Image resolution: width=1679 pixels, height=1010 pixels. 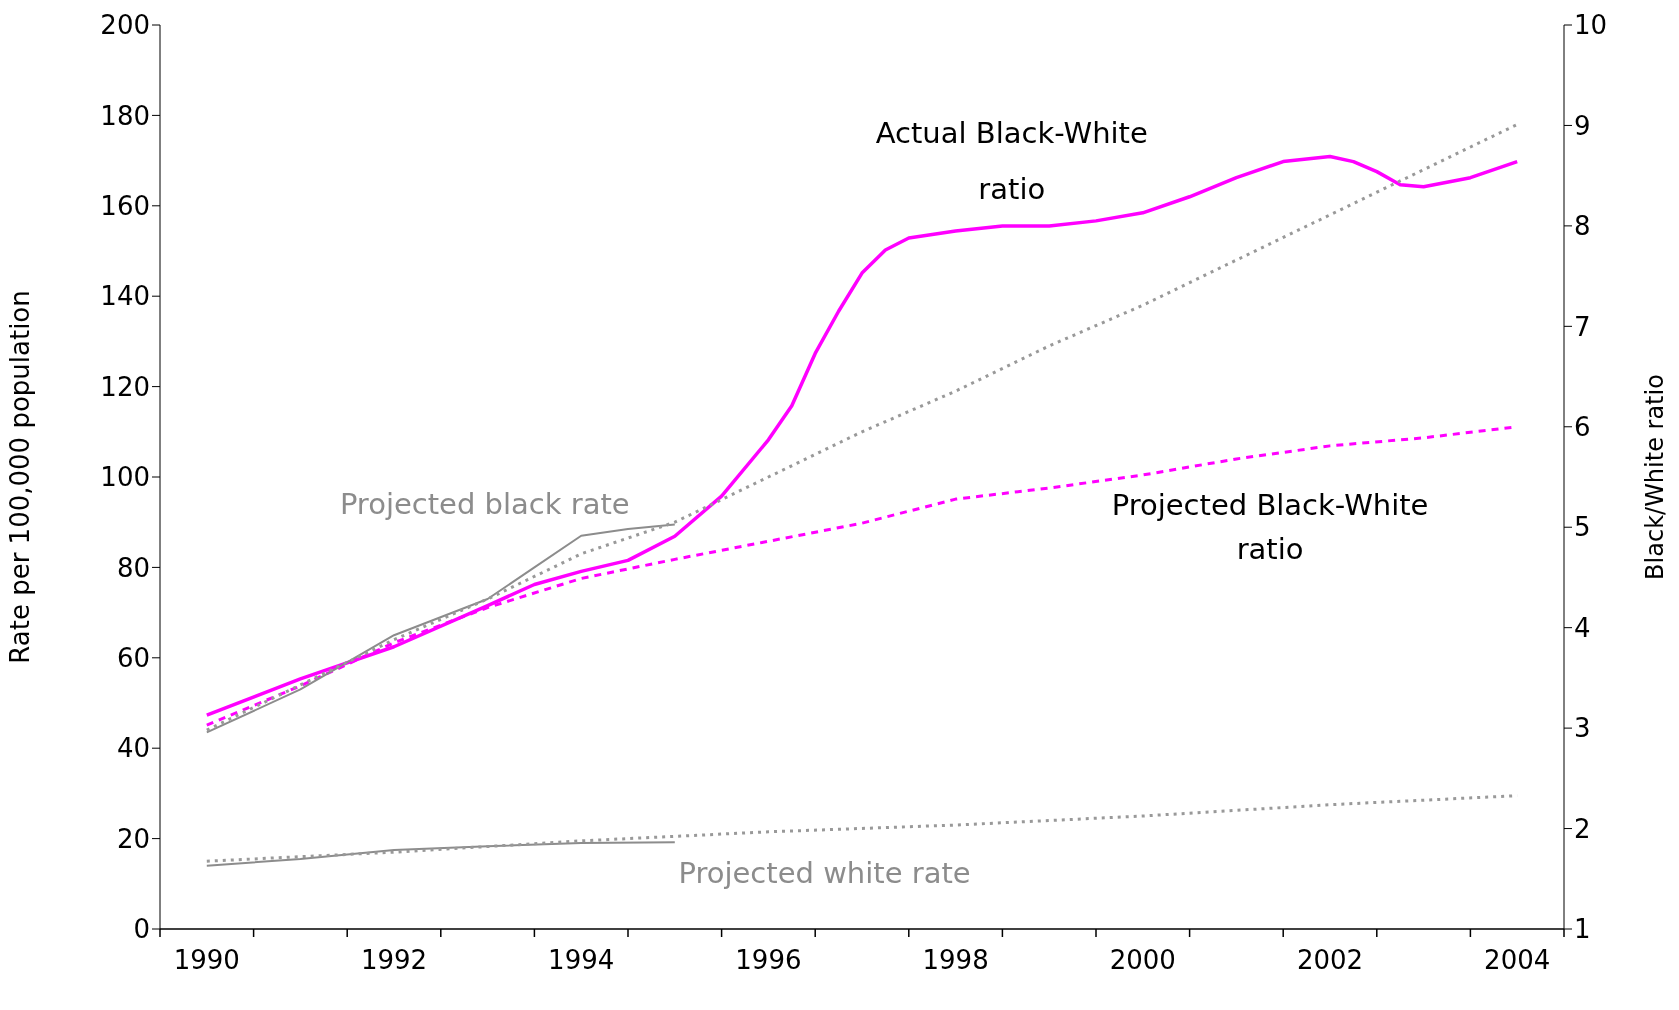 What do you see at coordinates (125, 206) in the screenshot?
I see `y-tick-label: 160` at bounding box center [125, 206].